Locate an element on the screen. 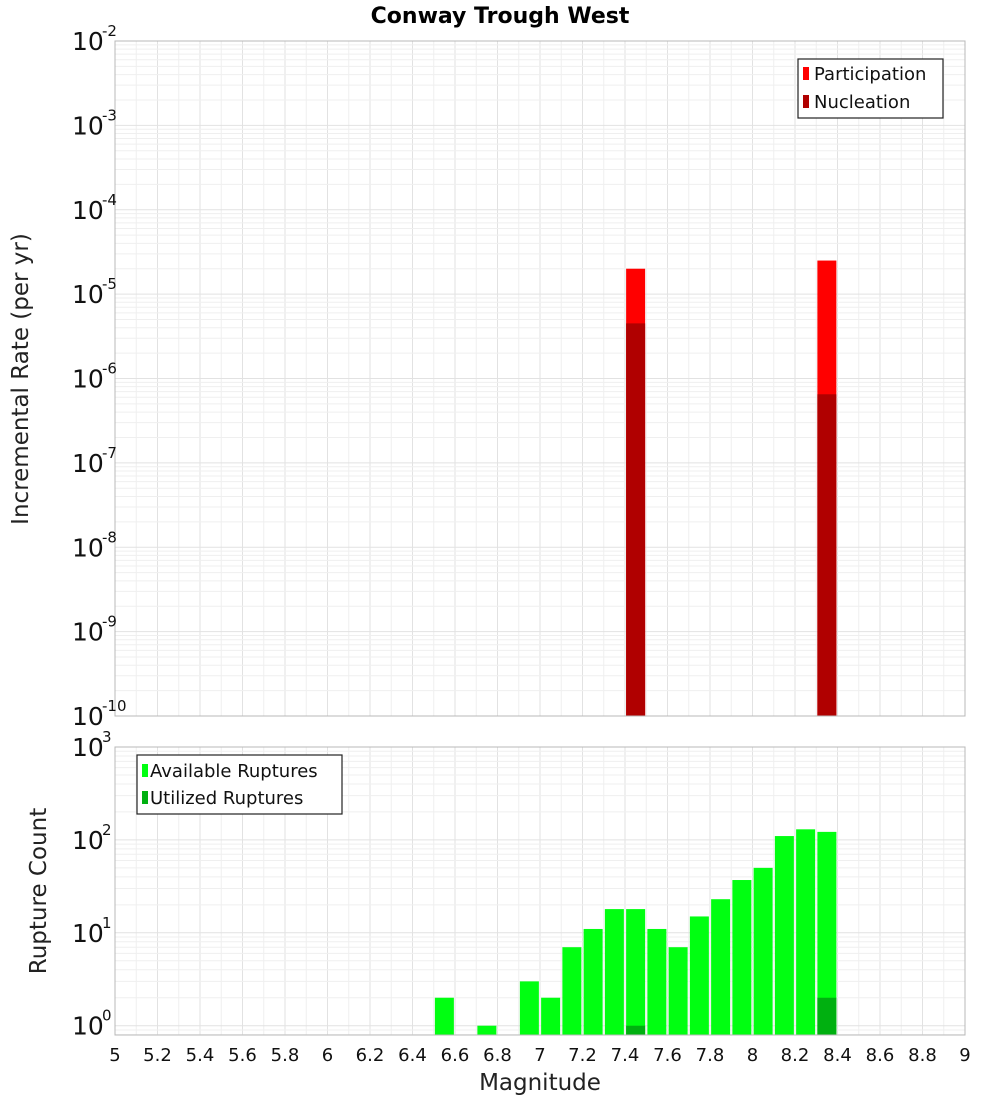  top-y-tick-exponent: -9 is located at coordinates (109, 622).